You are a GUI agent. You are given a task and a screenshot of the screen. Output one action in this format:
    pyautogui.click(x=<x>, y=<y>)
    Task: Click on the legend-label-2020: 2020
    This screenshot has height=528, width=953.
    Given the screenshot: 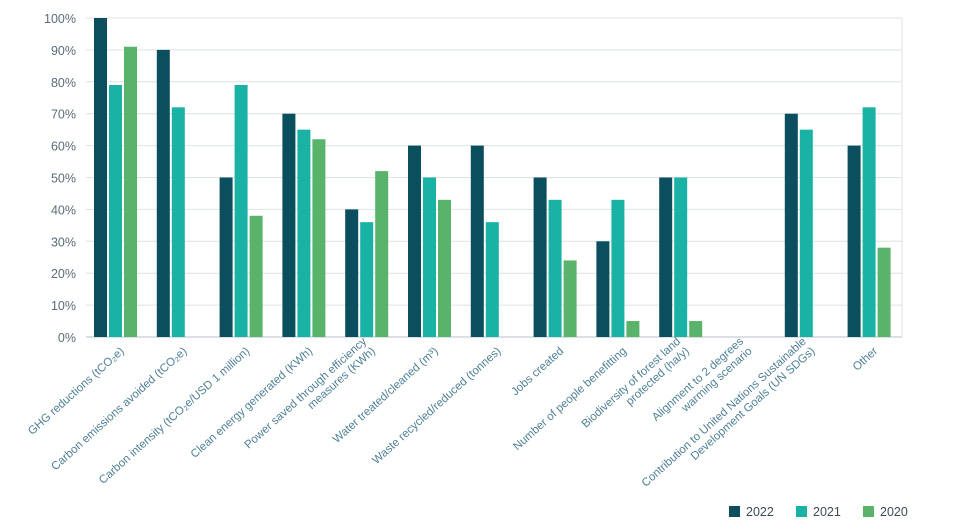 What is the action you would take?
    pyautogui.click(x=894, y=512)
    